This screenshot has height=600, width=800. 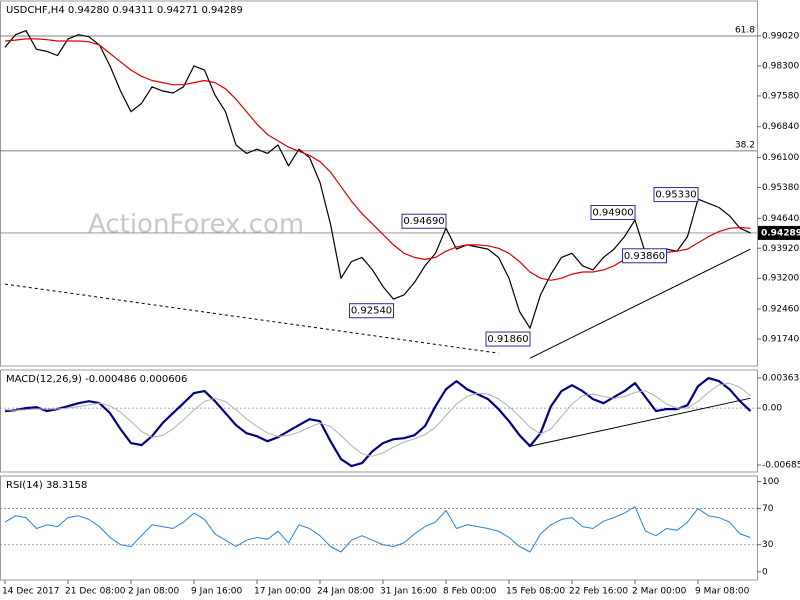 I want to click on panel-title: MACD(12,26,9) -0.000486 0.000606, so click(x=96, y=379).